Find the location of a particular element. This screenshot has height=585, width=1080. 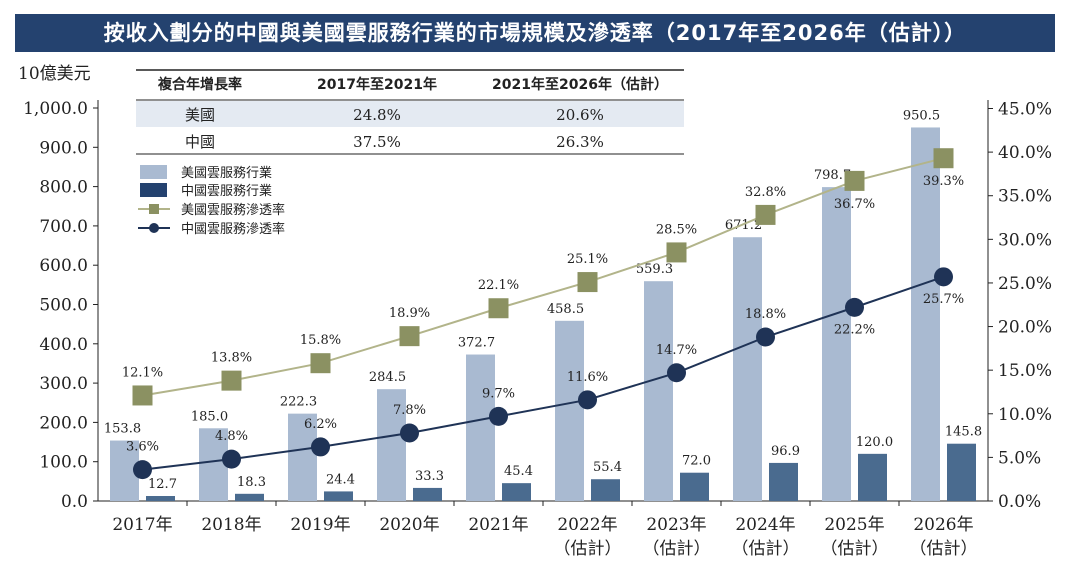

us-revenue-label: 671.2 is located at coordinates (743, 225).